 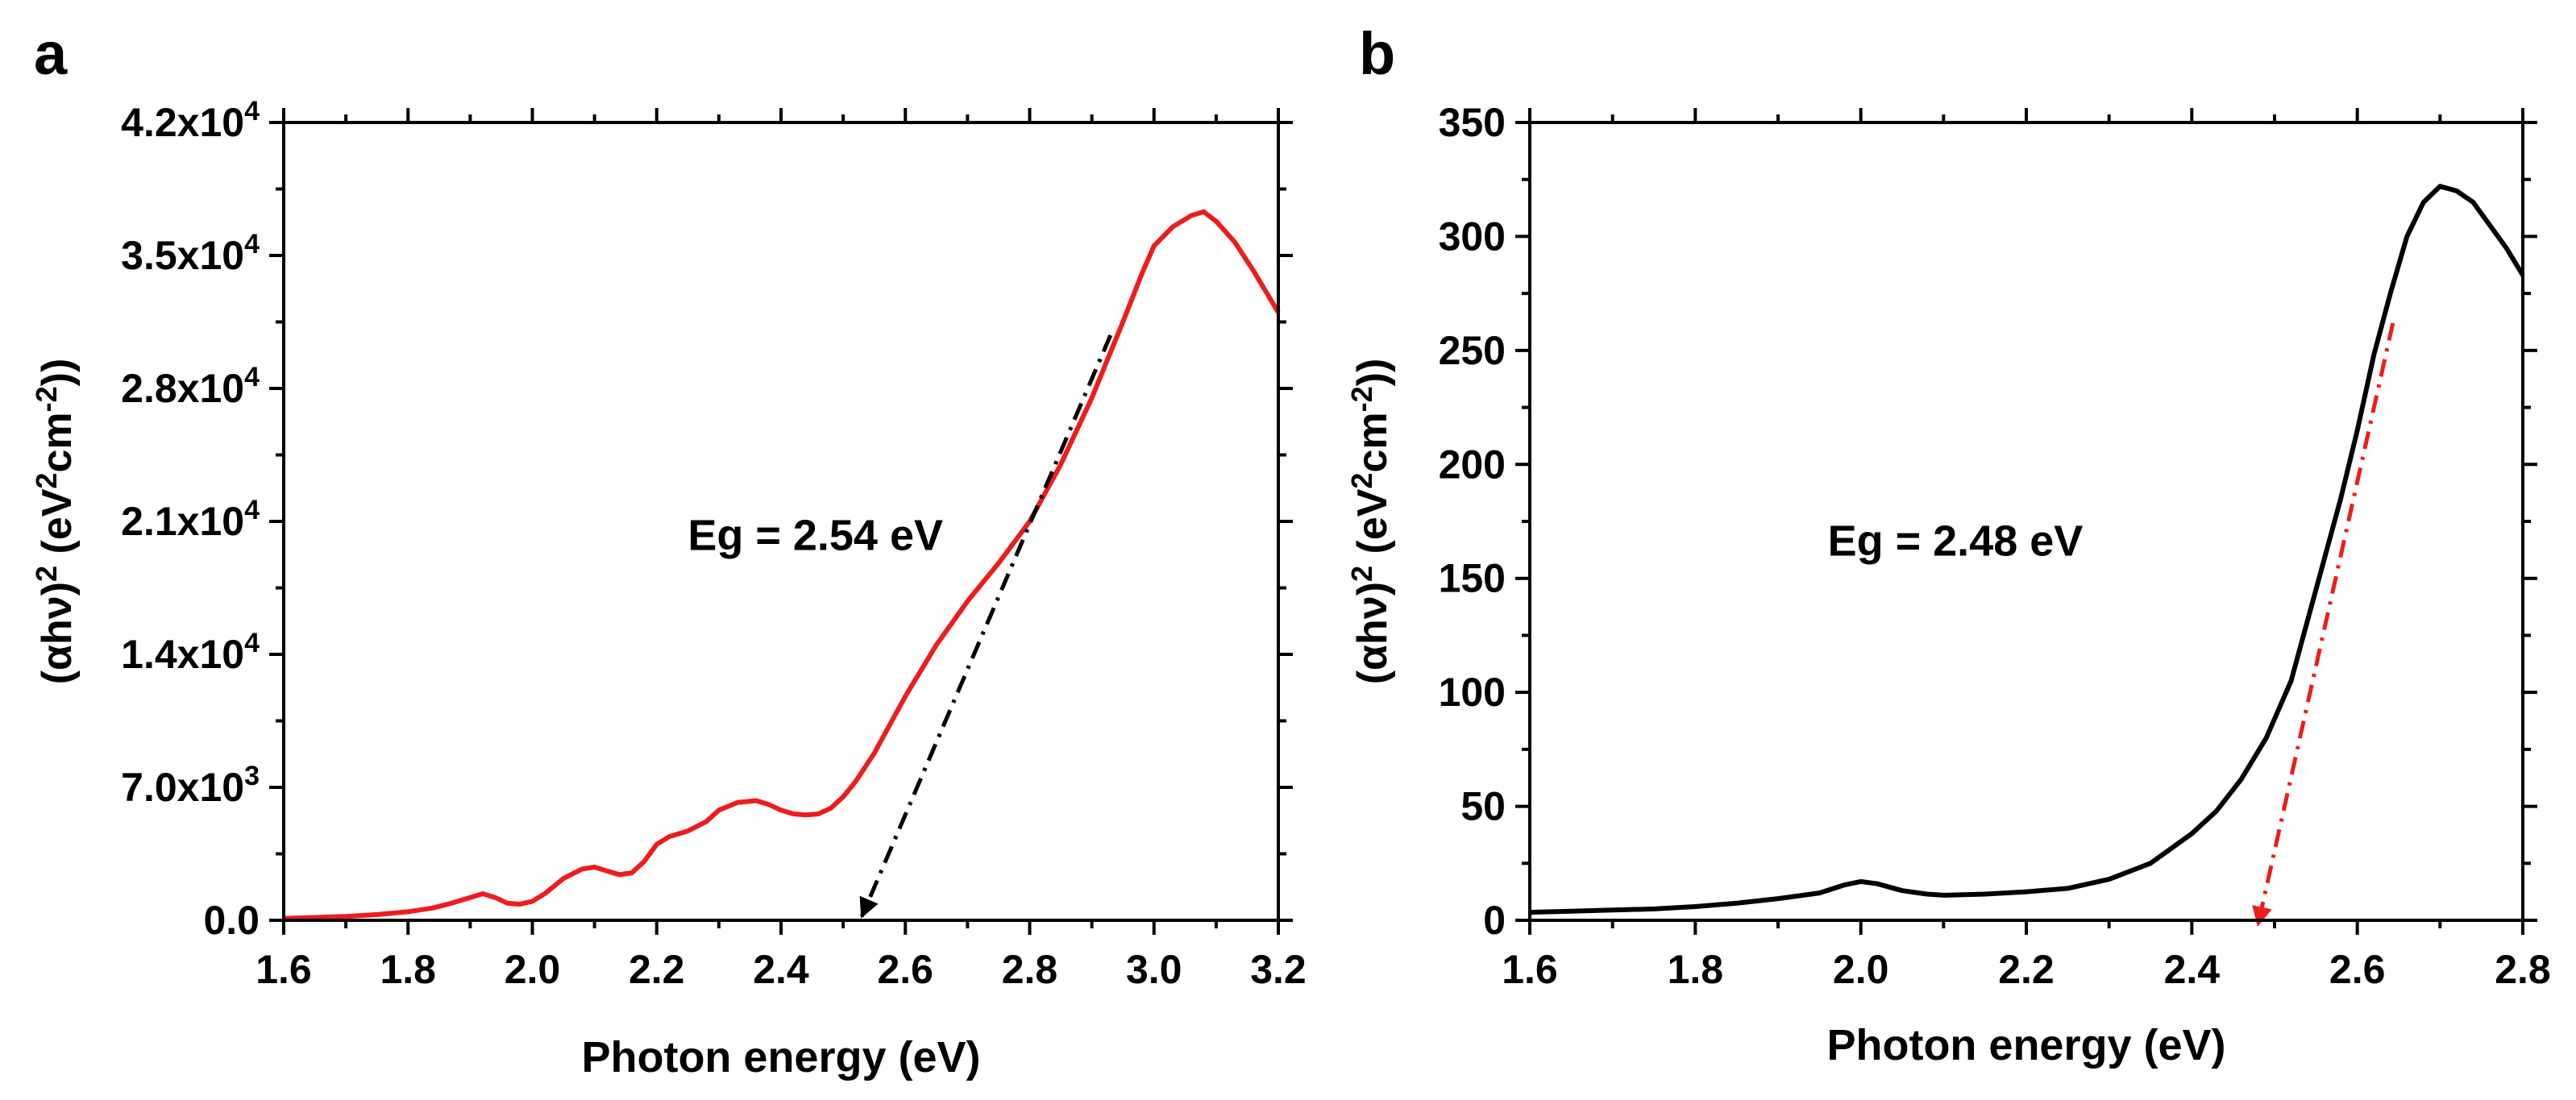 I want to click on annotation-eg-b: Eg = 2.48 eV, so click(x=1956, y=541).